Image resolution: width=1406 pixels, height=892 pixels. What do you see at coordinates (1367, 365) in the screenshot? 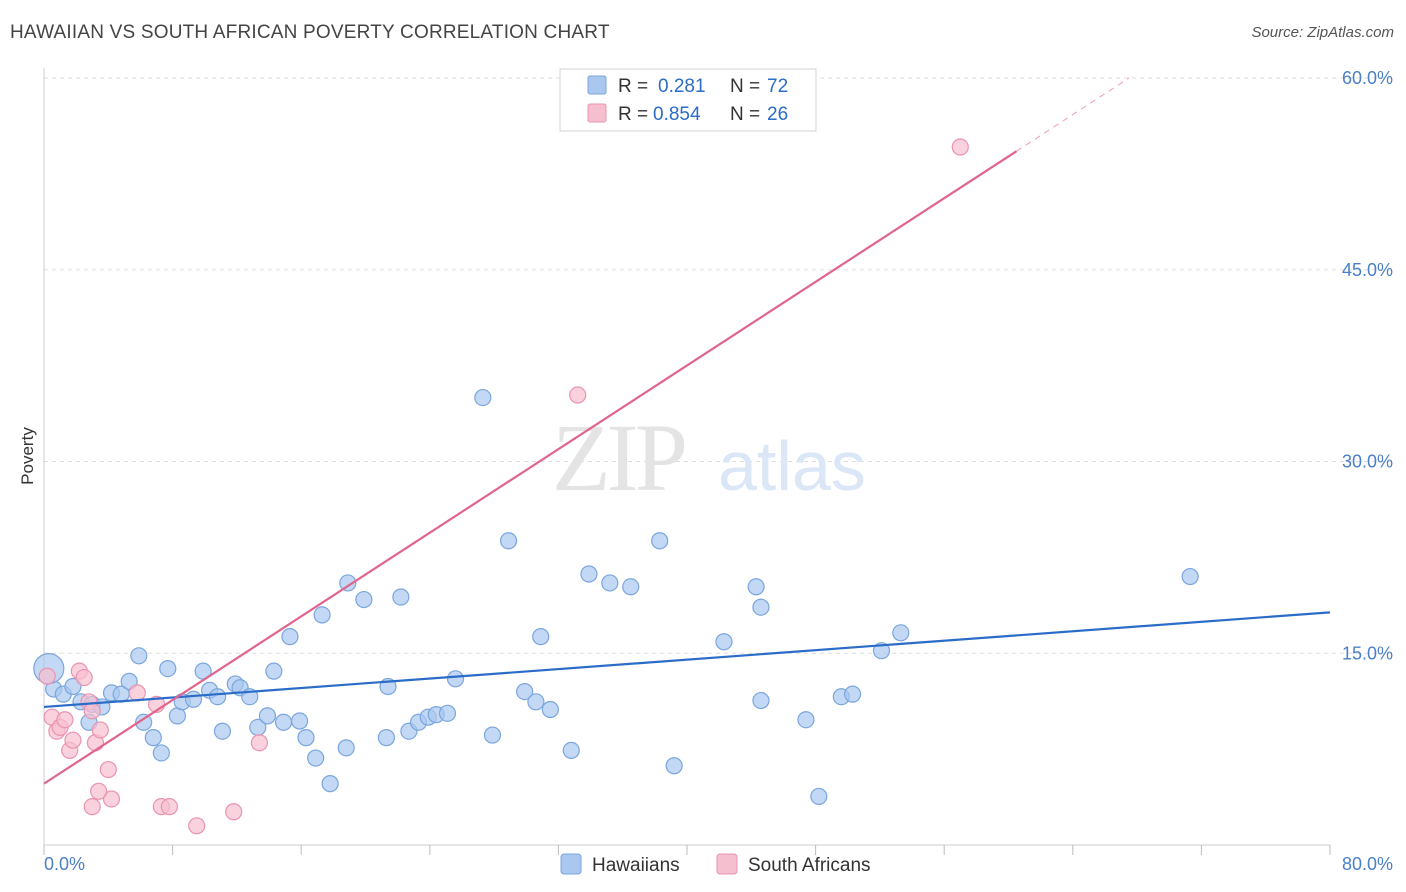
I see `y-tick-labels: 15.0% 30.0% 45.0% 60.0%` at bounding box center [1367, 365].